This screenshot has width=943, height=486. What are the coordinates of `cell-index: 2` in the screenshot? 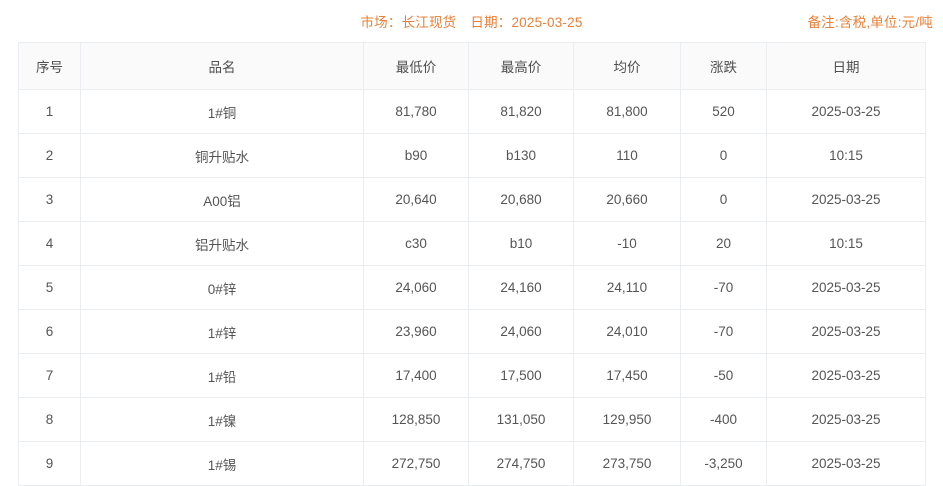 It's located at (49, 155).